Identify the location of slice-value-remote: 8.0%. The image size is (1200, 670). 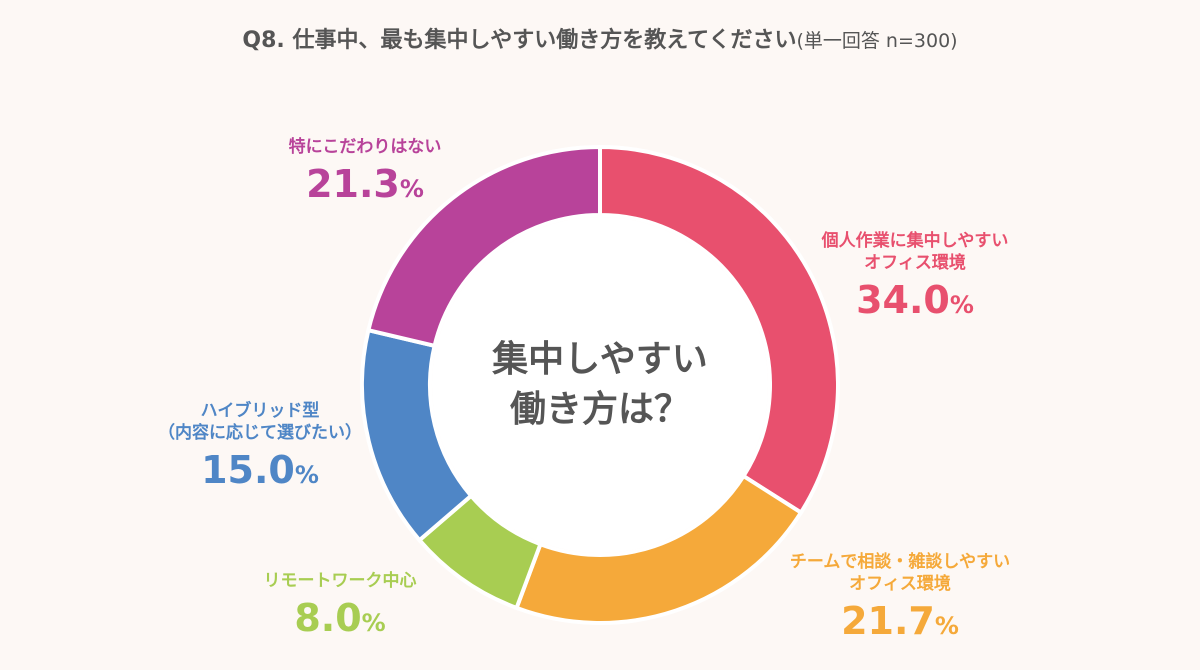
(340, 618).